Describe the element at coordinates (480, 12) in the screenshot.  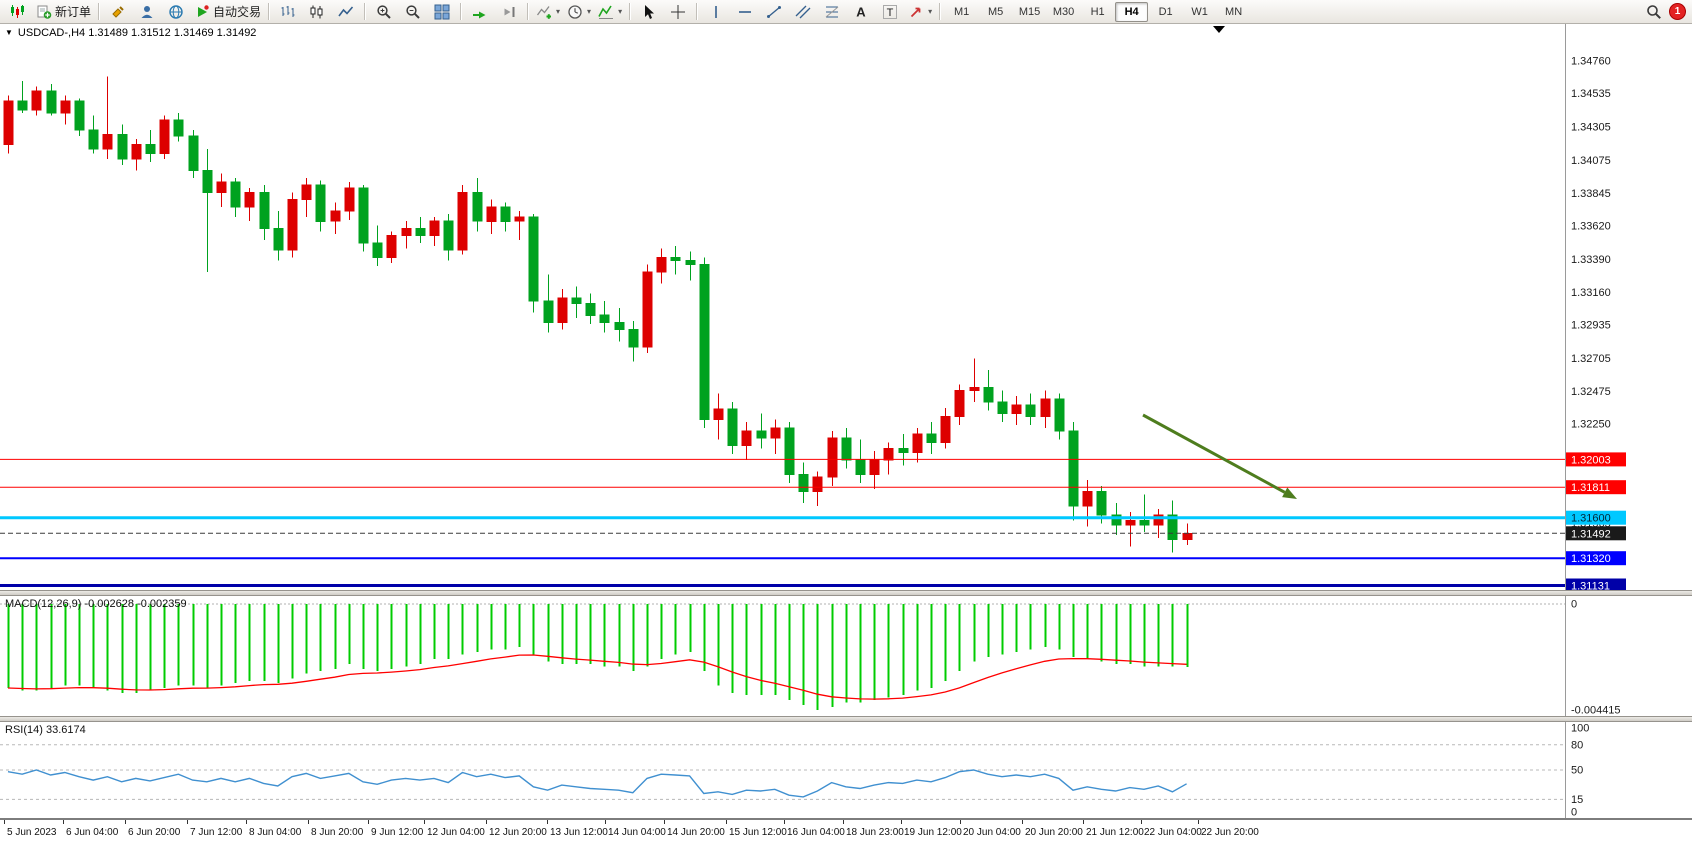
I see `auto-scroll-button` at that location.